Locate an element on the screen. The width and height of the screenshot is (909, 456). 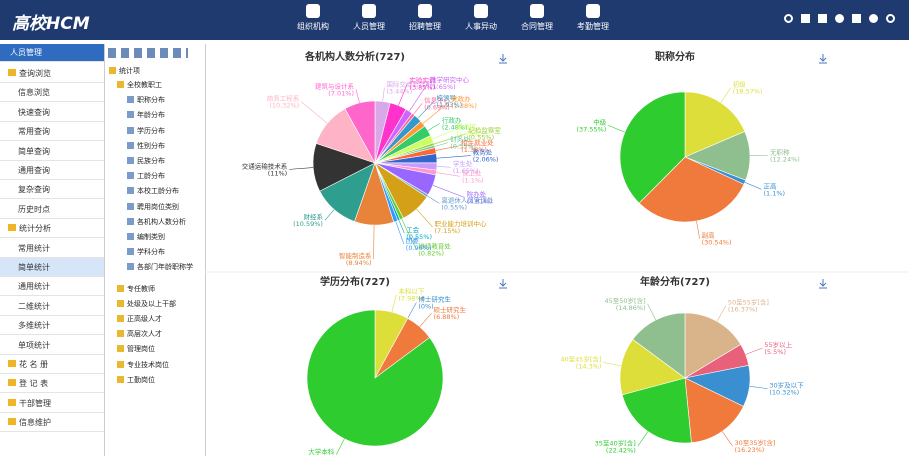
slice-value: (1.1%) is located at coordinates (473, 180).